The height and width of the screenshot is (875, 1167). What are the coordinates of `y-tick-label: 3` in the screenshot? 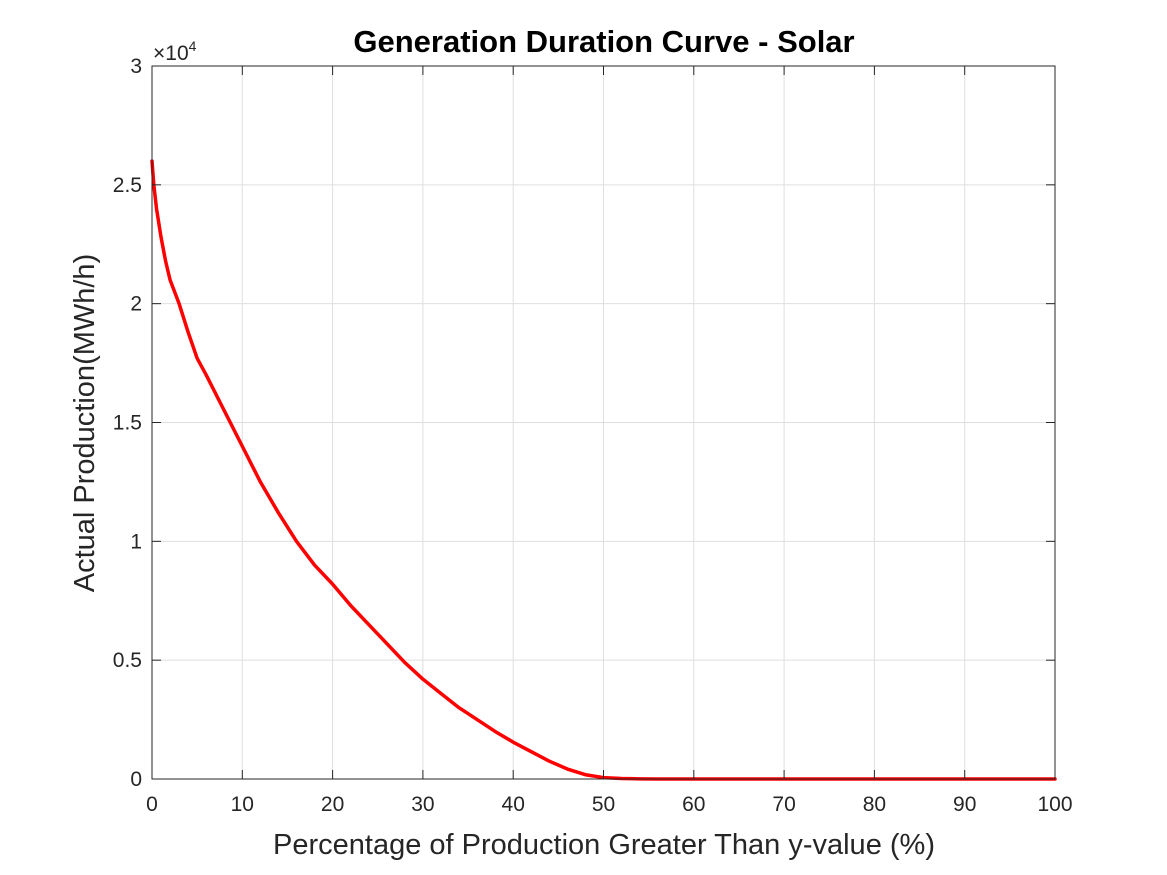 It's located at (136, 66).